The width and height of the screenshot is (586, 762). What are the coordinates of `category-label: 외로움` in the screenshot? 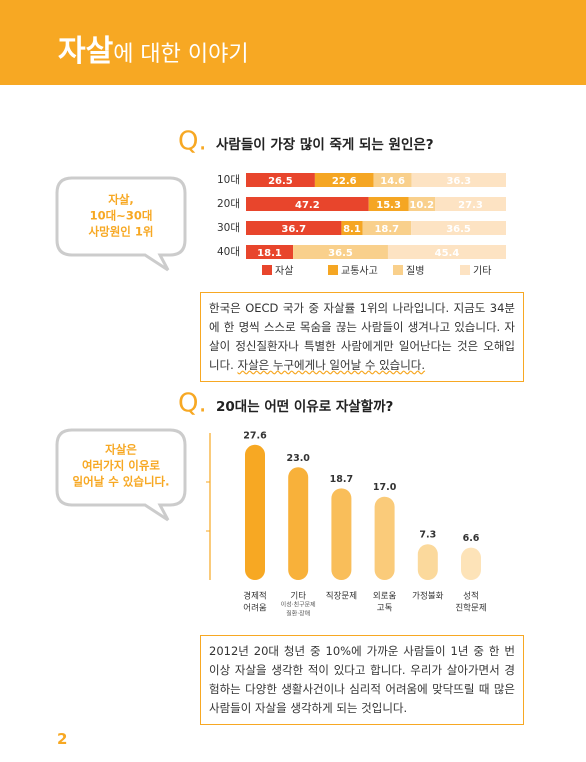 It's located at (385, 596).